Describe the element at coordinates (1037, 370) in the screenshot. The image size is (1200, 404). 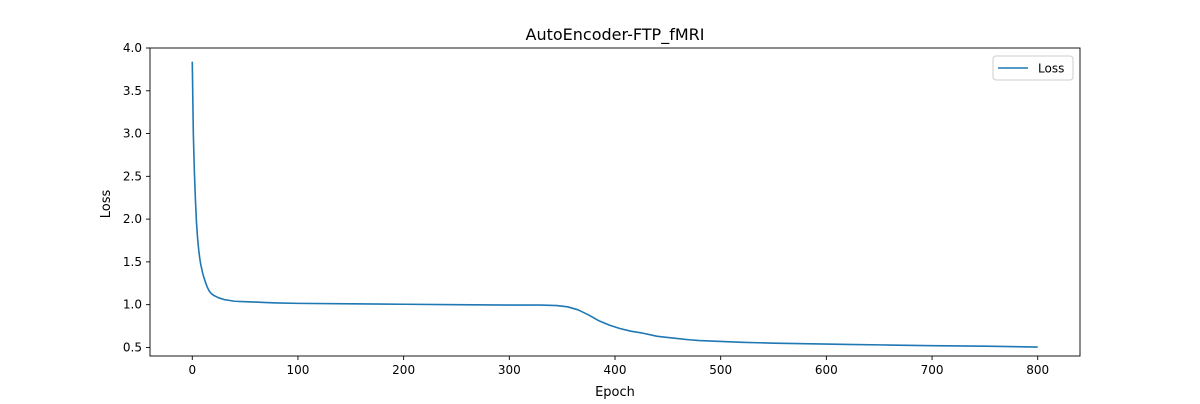
I see `x-tick-label: 800` at that location.